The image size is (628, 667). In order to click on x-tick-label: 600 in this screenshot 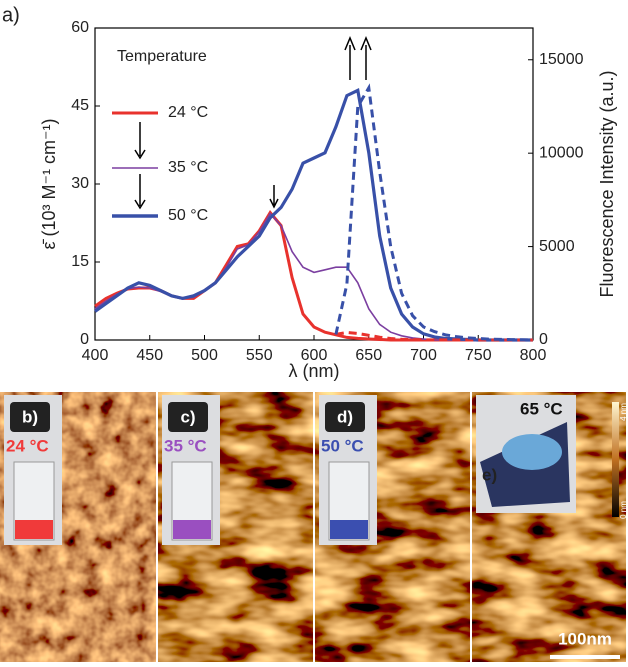, I will do `click(314, 355)`.